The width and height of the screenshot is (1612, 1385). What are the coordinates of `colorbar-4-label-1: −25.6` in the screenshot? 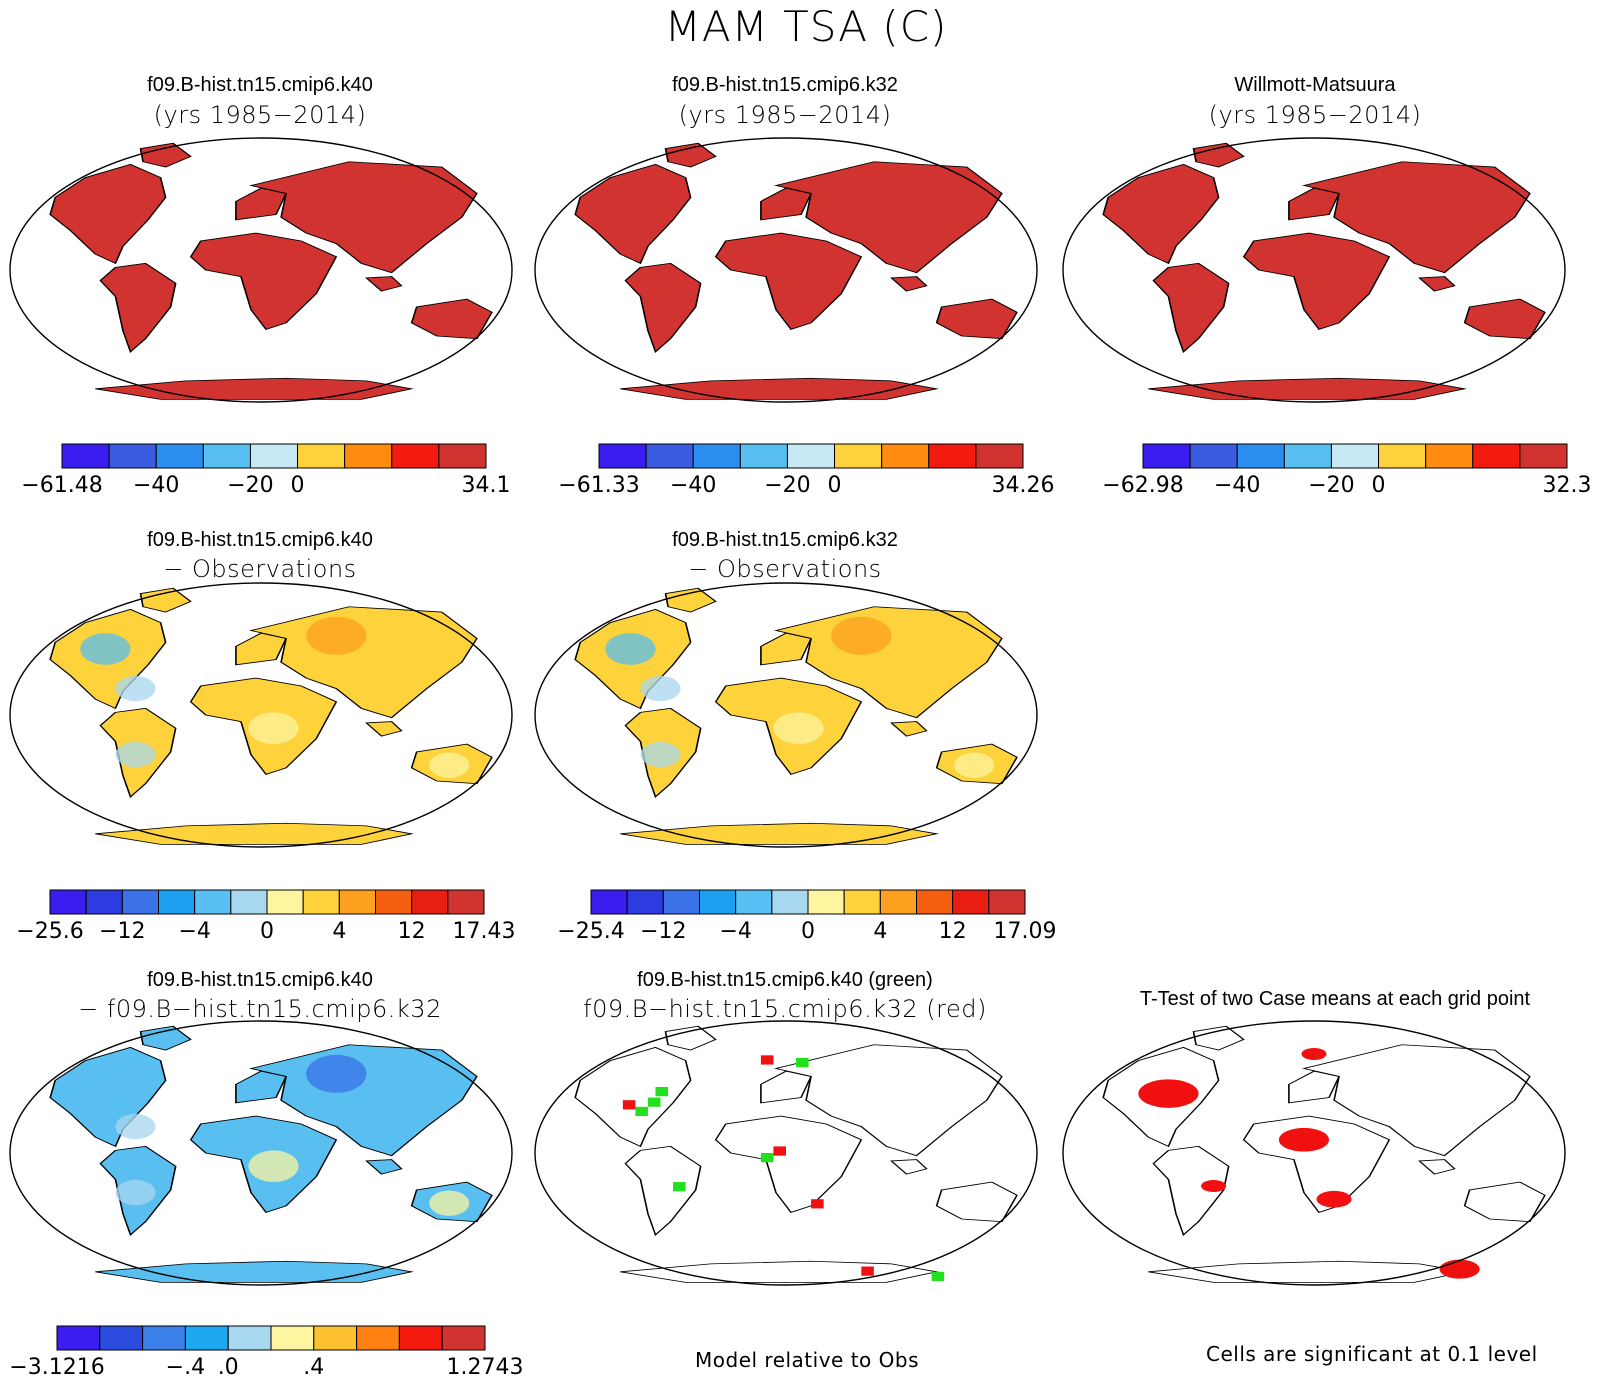 It's located at (49, 931).